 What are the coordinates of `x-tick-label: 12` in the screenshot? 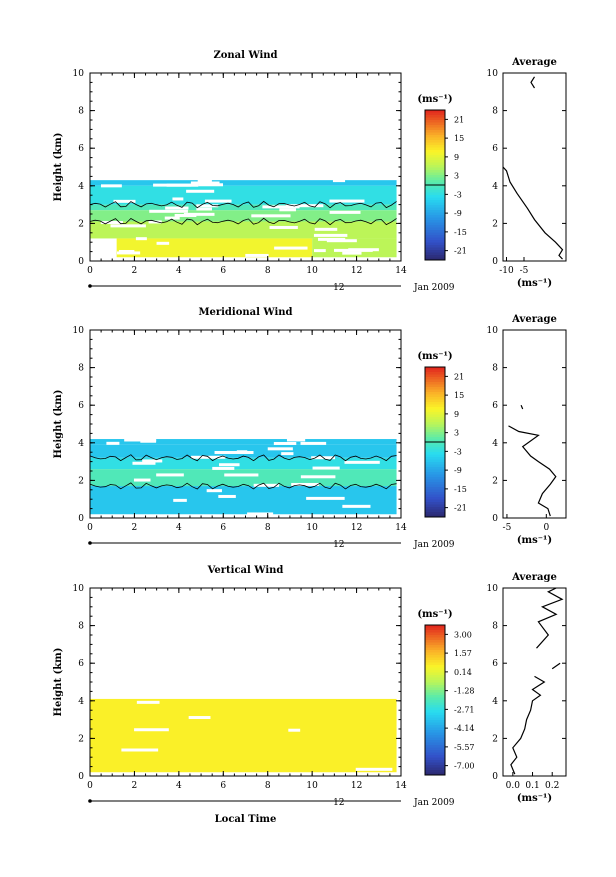 It's located at (356, 786).